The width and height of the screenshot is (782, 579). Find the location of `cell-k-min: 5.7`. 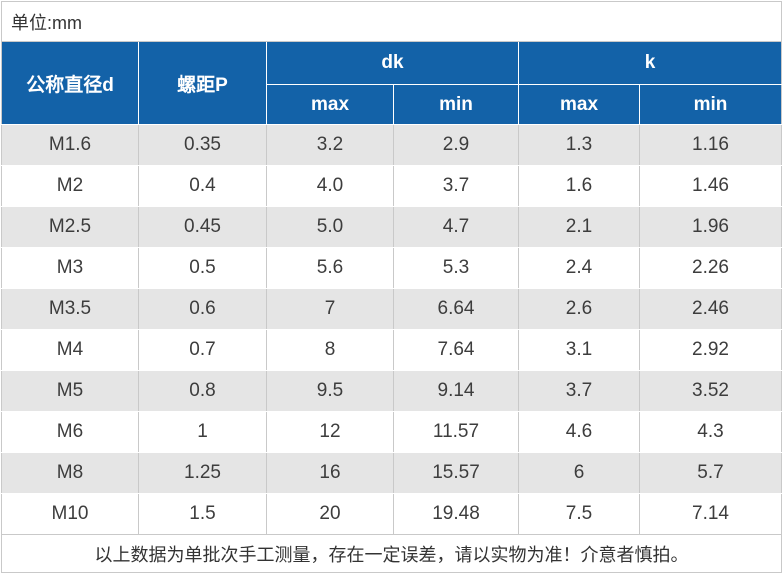

cell-k-min: 5.7 is located at coordinates (710, 473).